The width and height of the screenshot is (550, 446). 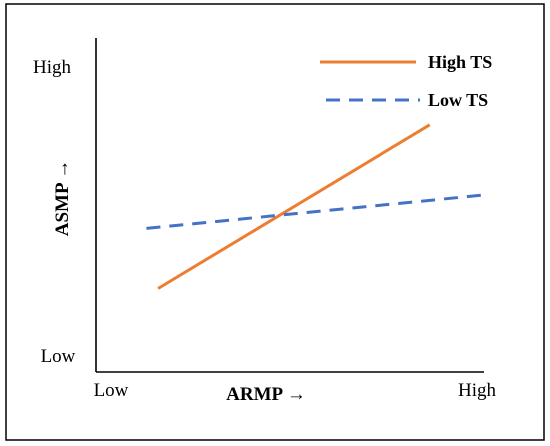 I want to click on x-tick-label-low: Low, so click(x=111, y=390).